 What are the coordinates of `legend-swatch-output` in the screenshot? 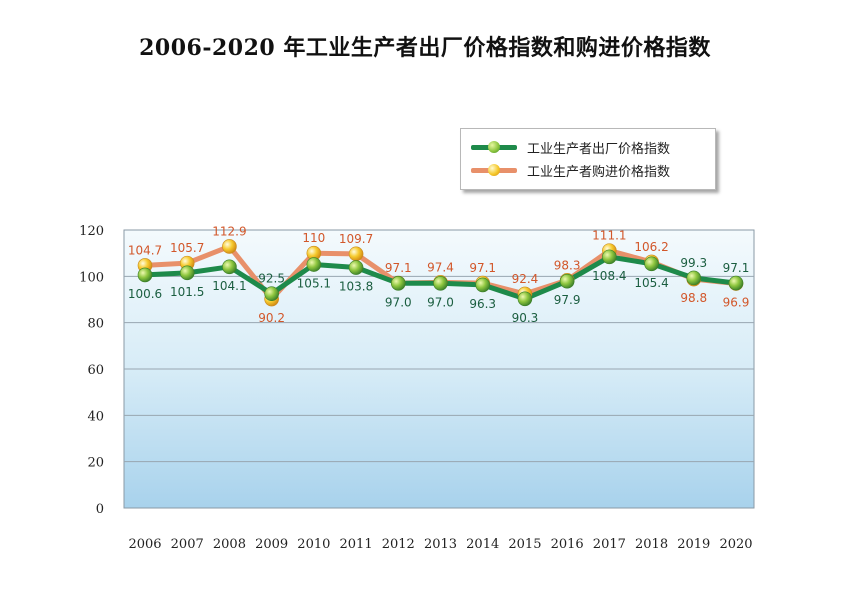 It's located at (494, 147).